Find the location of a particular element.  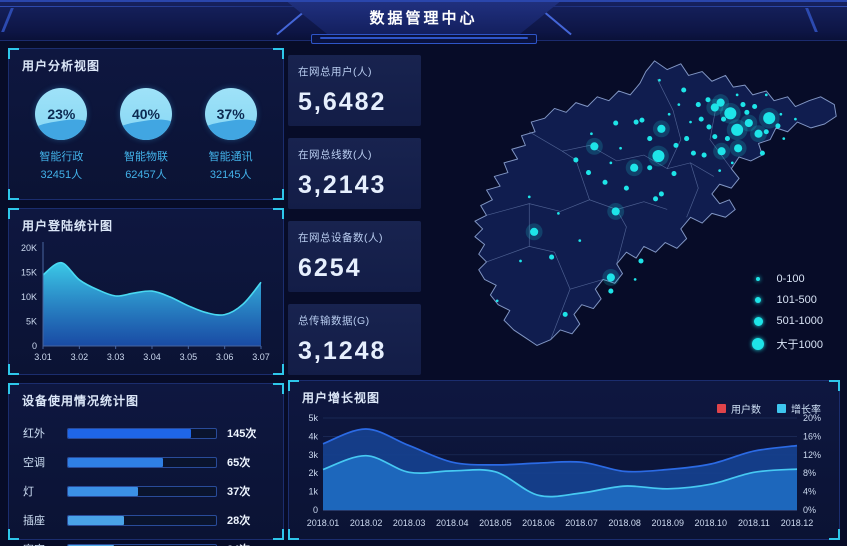

header-right-slash-icon is located at coordinates (819, 20).